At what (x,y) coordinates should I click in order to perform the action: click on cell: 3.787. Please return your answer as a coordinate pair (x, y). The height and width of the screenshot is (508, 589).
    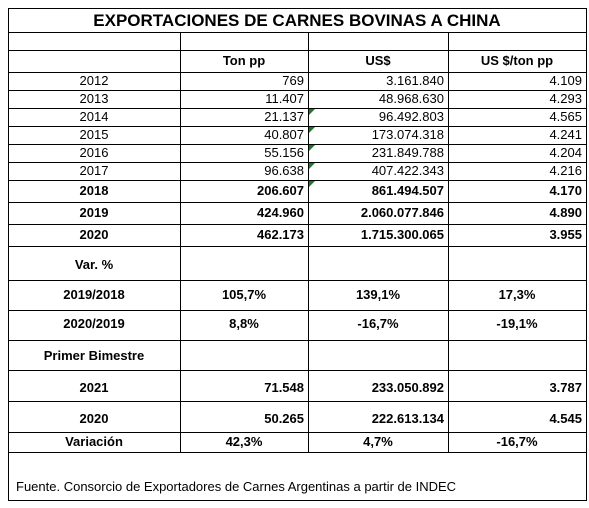
    Looking at the image, I should click on (565, 387).